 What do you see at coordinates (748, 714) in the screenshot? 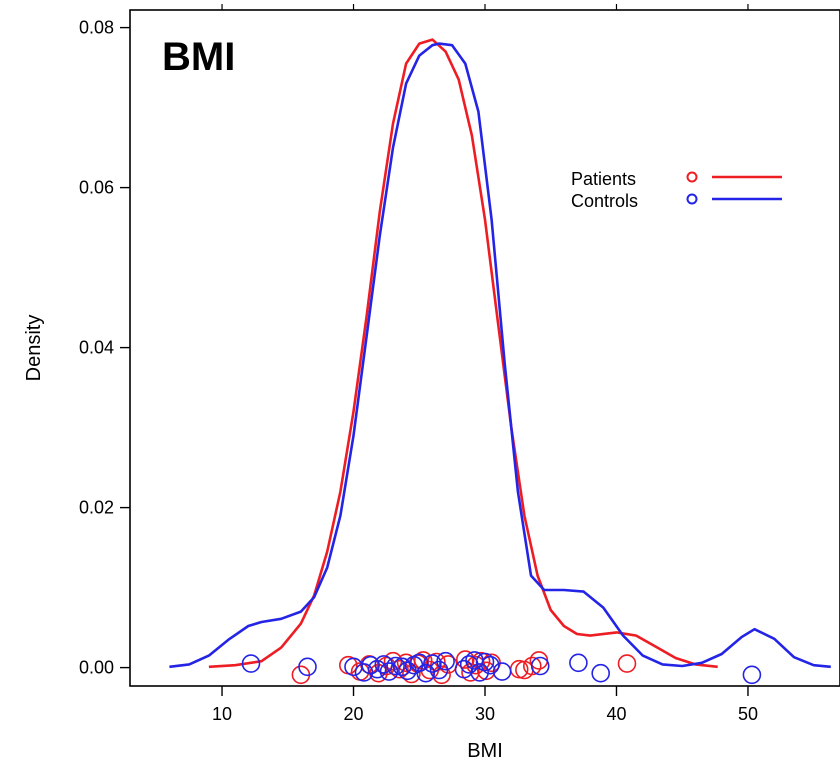
I see `x-tick-label: 50` at bounding box center [748, 714].